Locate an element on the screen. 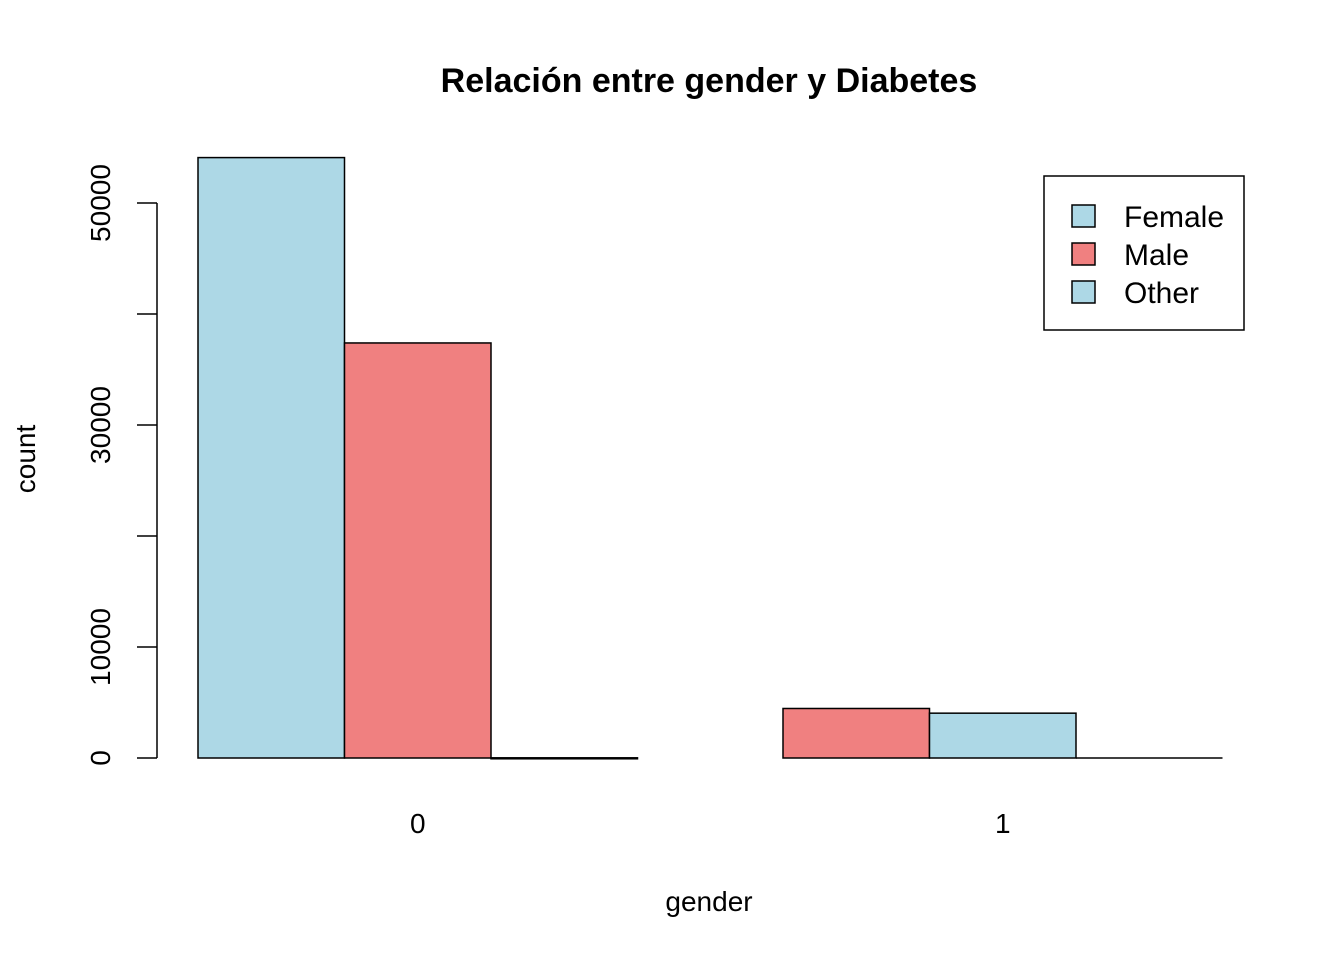 The width and height of the screenshot is (1344, 960). legend-label: Female is located at coordinates (1174, 217).